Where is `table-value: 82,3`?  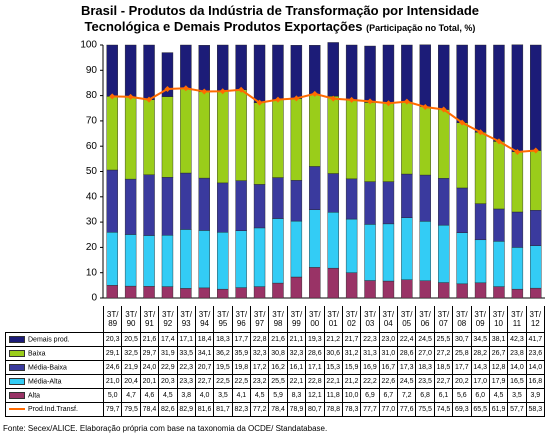 table-value: 82,3 is located at coordinates (241, 409).